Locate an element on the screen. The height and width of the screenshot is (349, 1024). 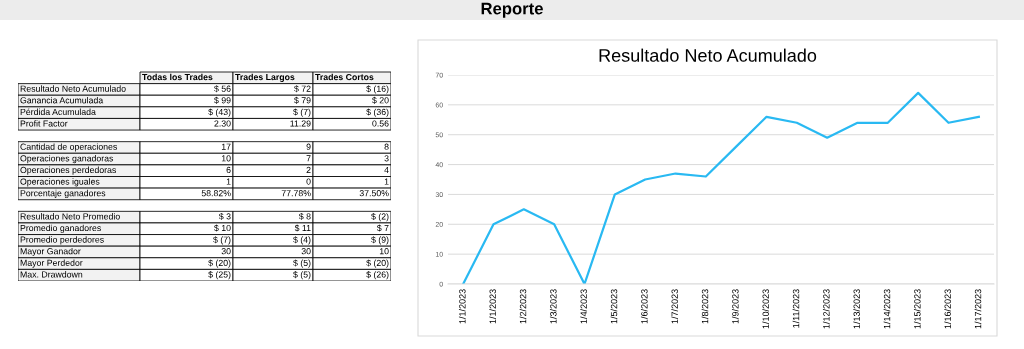
data-label: $ (25) is located at coordinates (219, 275).